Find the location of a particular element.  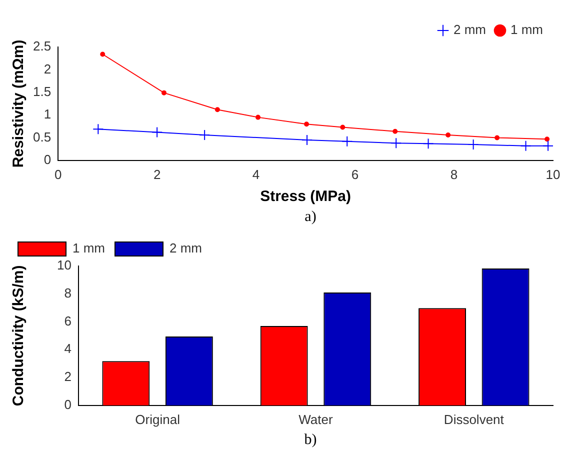

x-tick-label: Water is located at coordinates (316, 419).